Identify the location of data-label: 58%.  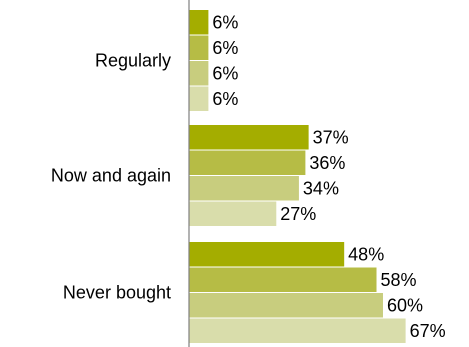
(399, 280).